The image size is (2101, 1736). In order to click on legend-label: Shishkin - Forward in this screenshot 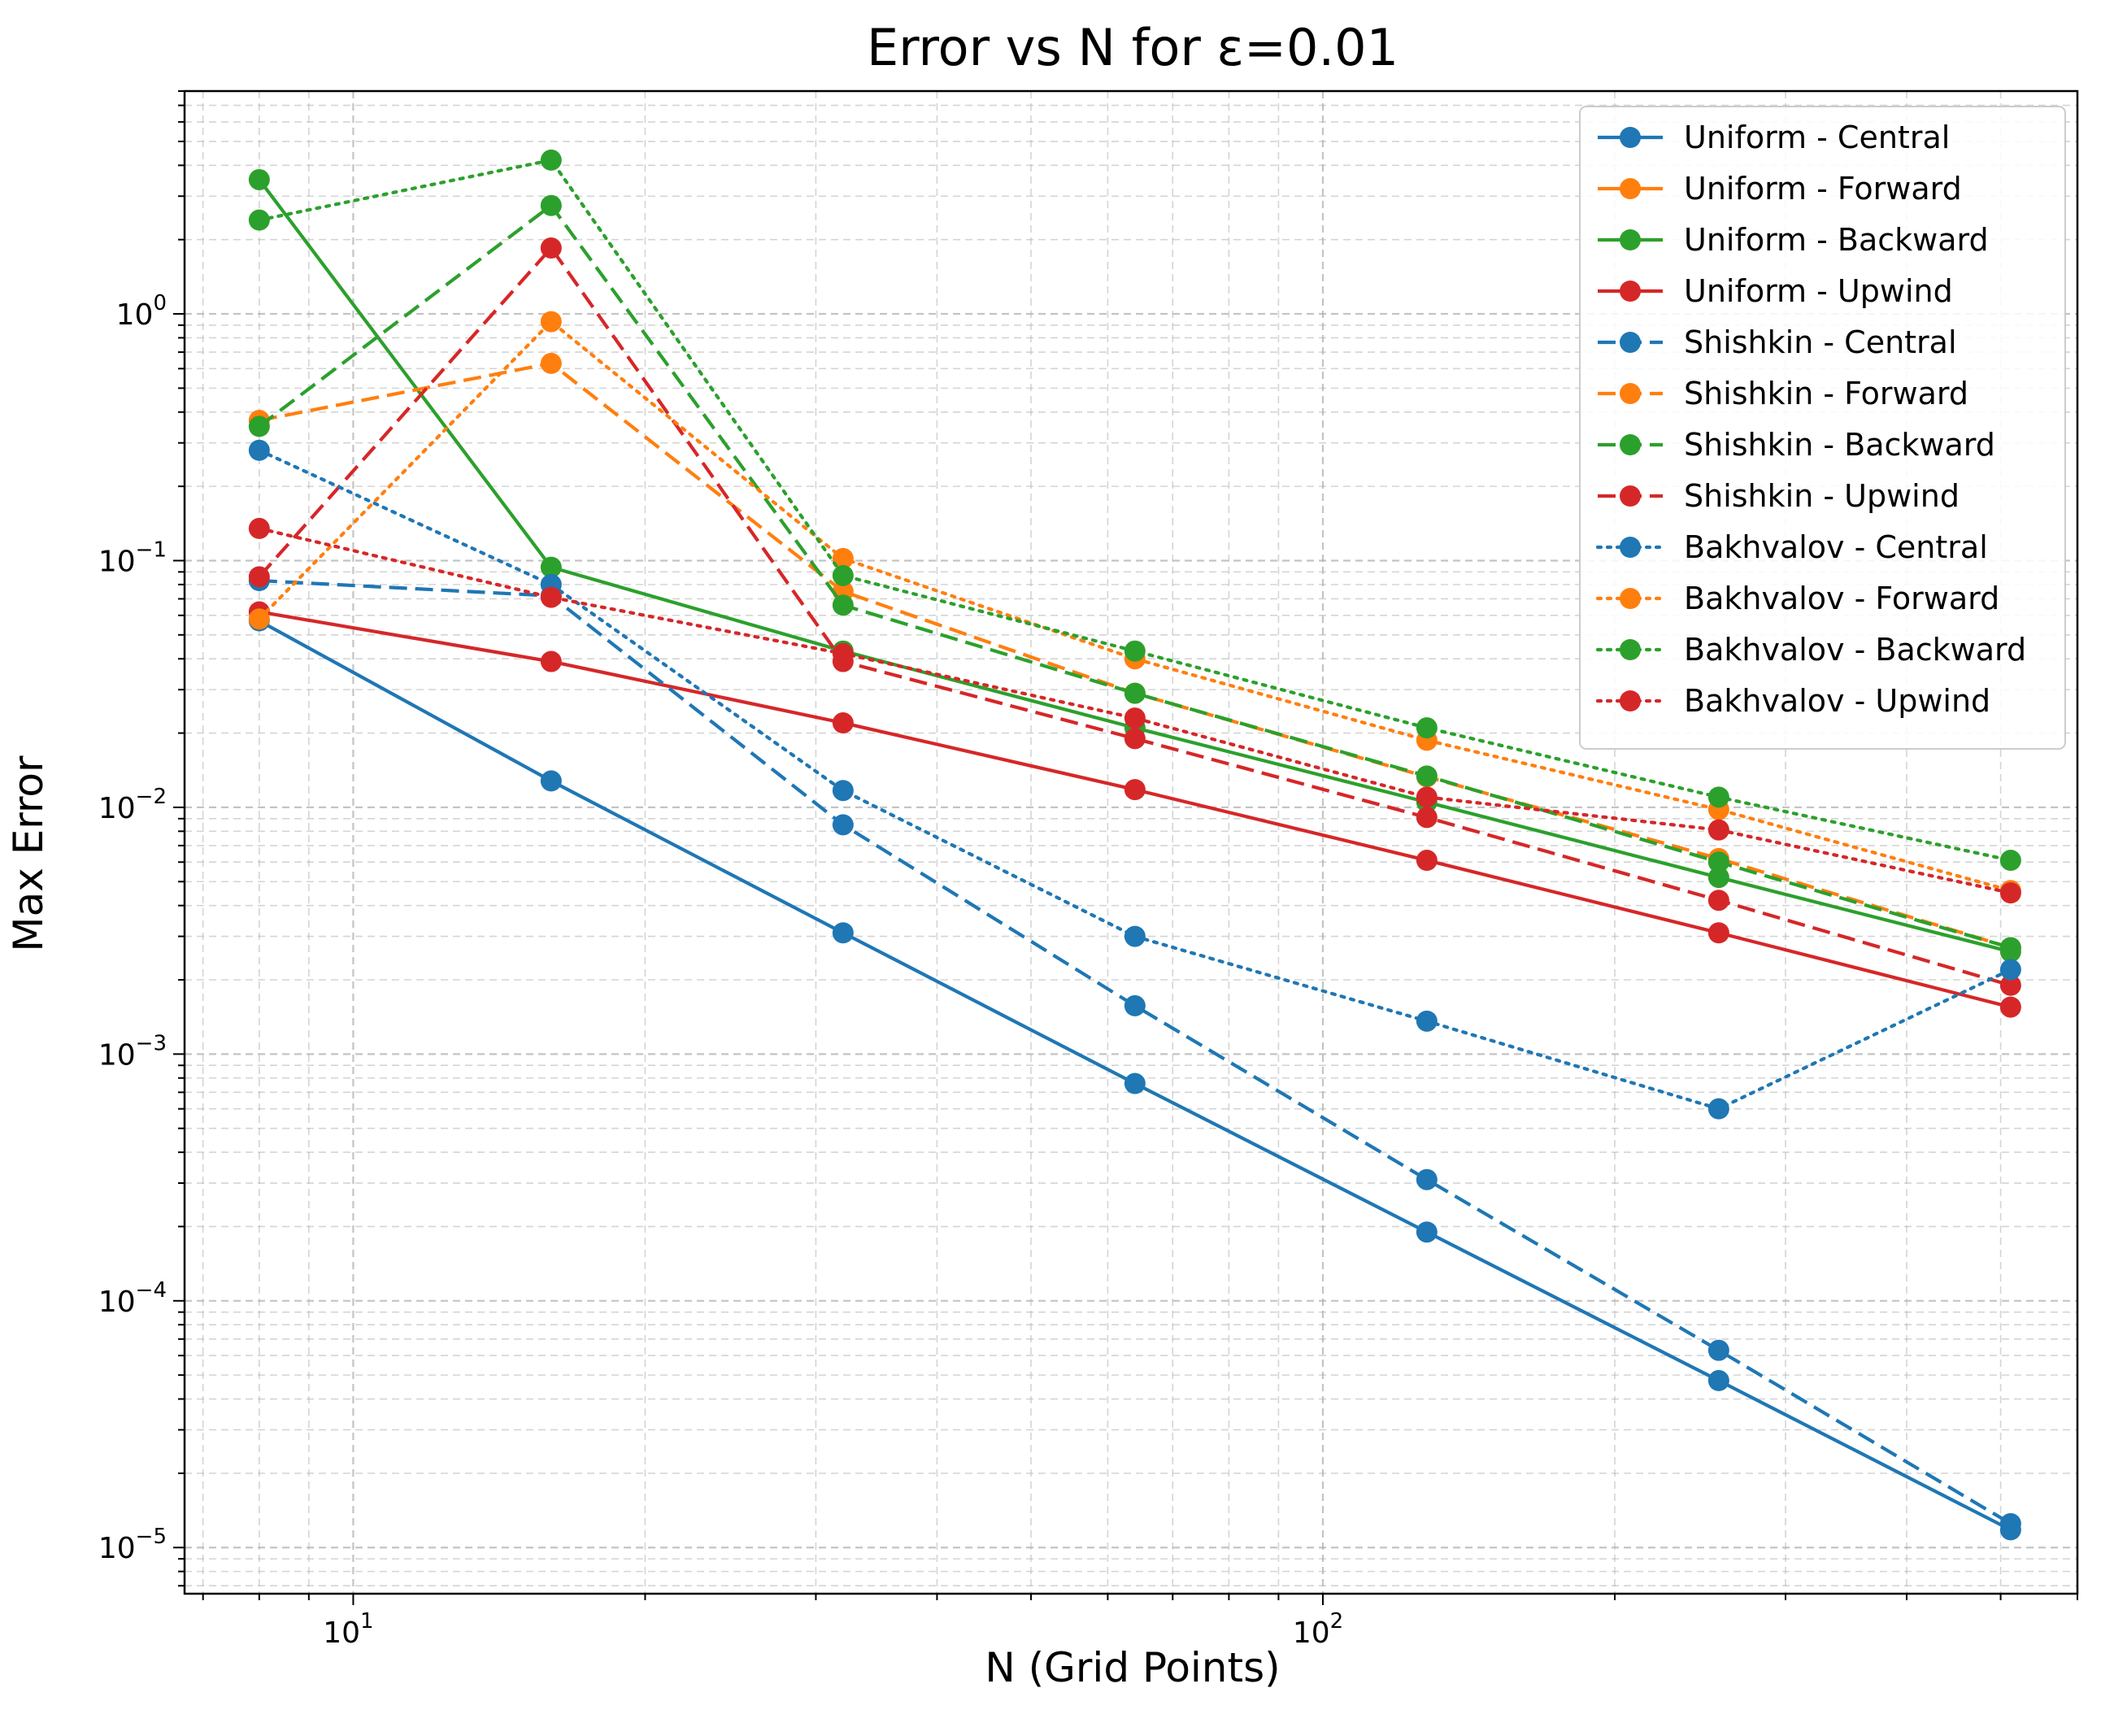, I will do `click(1826, 393)`.